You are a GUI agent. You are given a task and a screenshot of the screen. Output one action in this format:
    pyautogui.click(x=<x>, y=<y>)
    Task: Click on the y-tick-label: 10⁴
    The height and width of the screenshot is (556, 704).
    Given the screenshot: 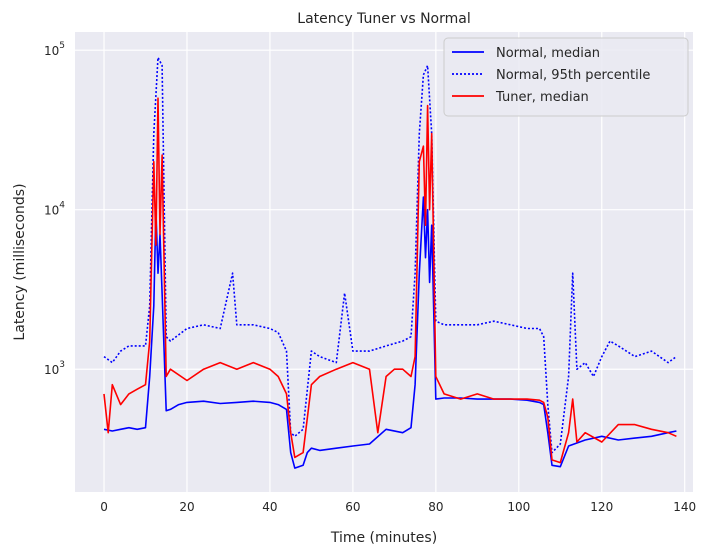 What is the action you would take?
    pyautogui.click(x=54, y=209)
    